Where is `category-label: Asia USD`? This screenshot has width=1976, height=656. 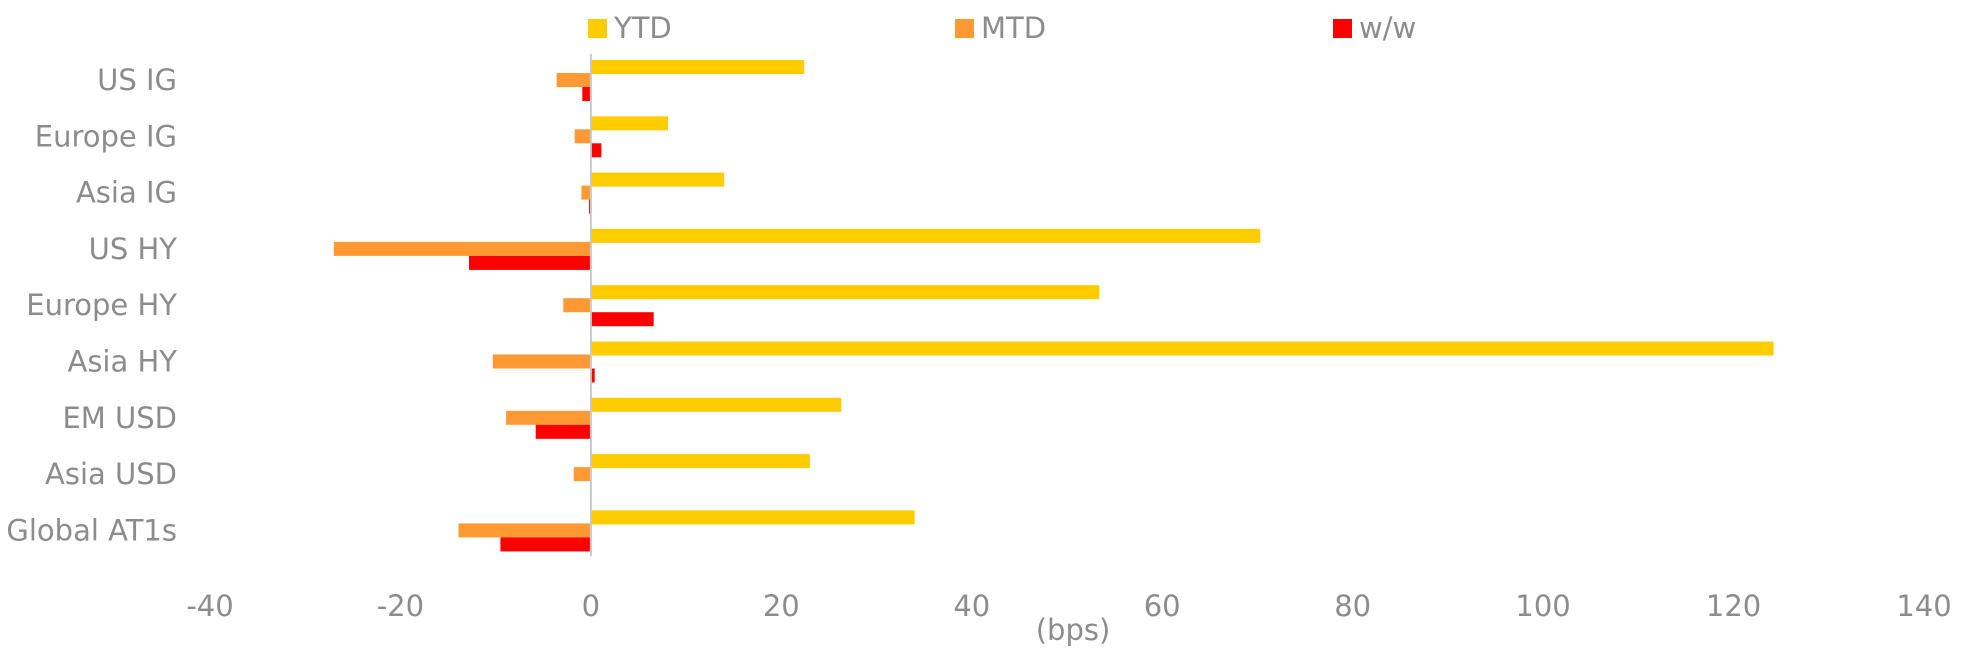 category-label: Asia USD is located at coordinates (111, 474).